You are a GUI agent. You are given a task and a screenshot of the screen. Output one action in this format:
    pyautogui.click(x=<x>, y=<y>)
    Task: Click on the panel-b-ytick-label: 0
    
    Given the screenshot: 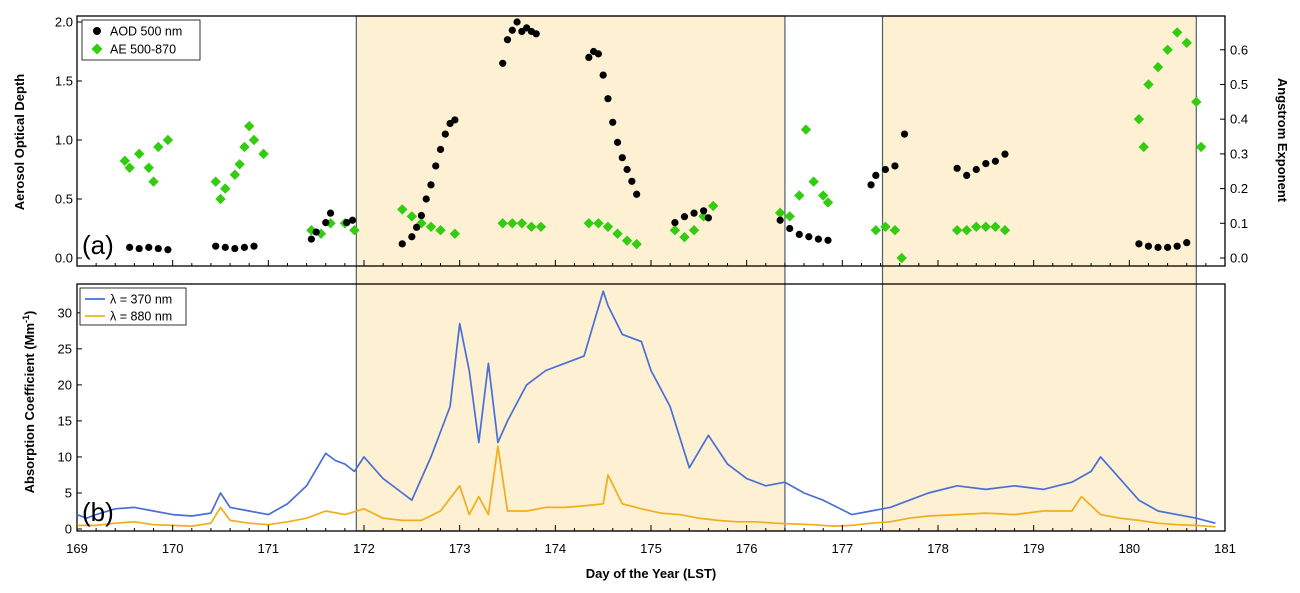 What is the action you would take?
    pyautogui.click(x=68, y=529)
    